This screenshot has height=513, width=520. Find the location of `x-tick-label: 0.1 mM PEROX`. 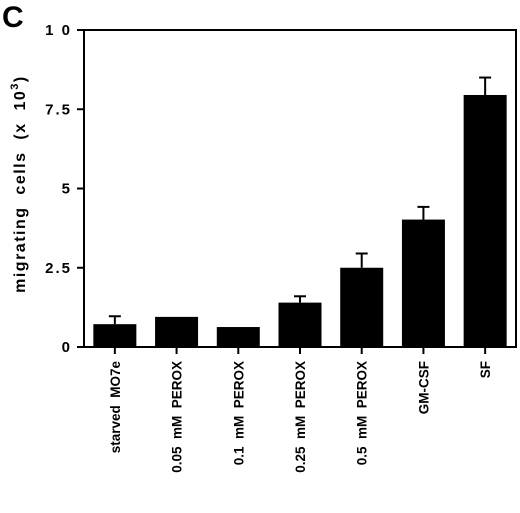

x-tick-label: 0.1 mM PEROX is located at coordinates (238, 413).